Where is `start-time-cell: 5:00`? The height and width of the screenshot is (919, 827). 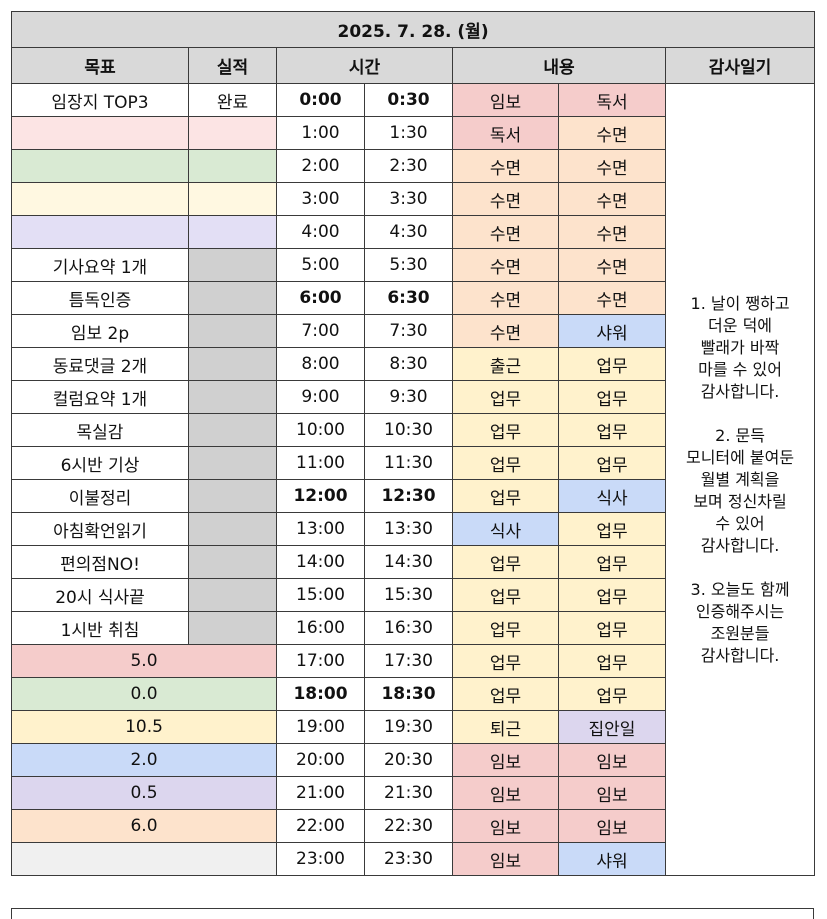
start-time-cell: 5:00 is located at coordinates (320, 265).